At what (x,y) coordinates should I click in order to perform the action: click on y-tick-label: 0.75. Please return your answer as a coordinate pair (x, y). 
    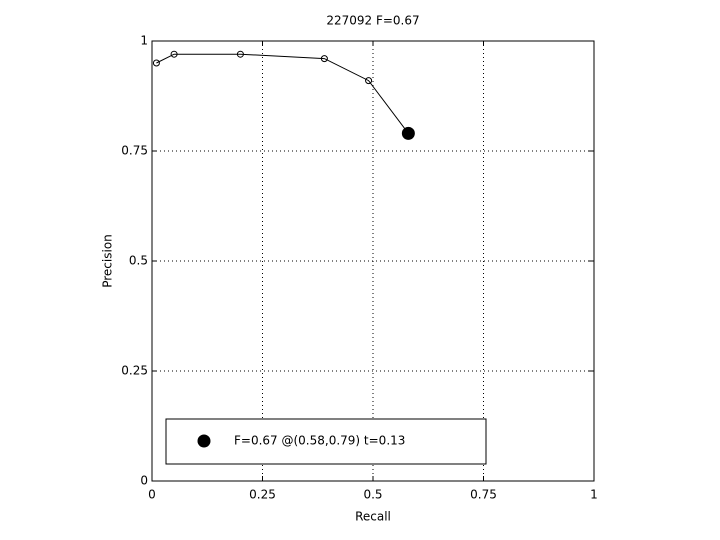
    Looking at the image, I should click on (134, 151).